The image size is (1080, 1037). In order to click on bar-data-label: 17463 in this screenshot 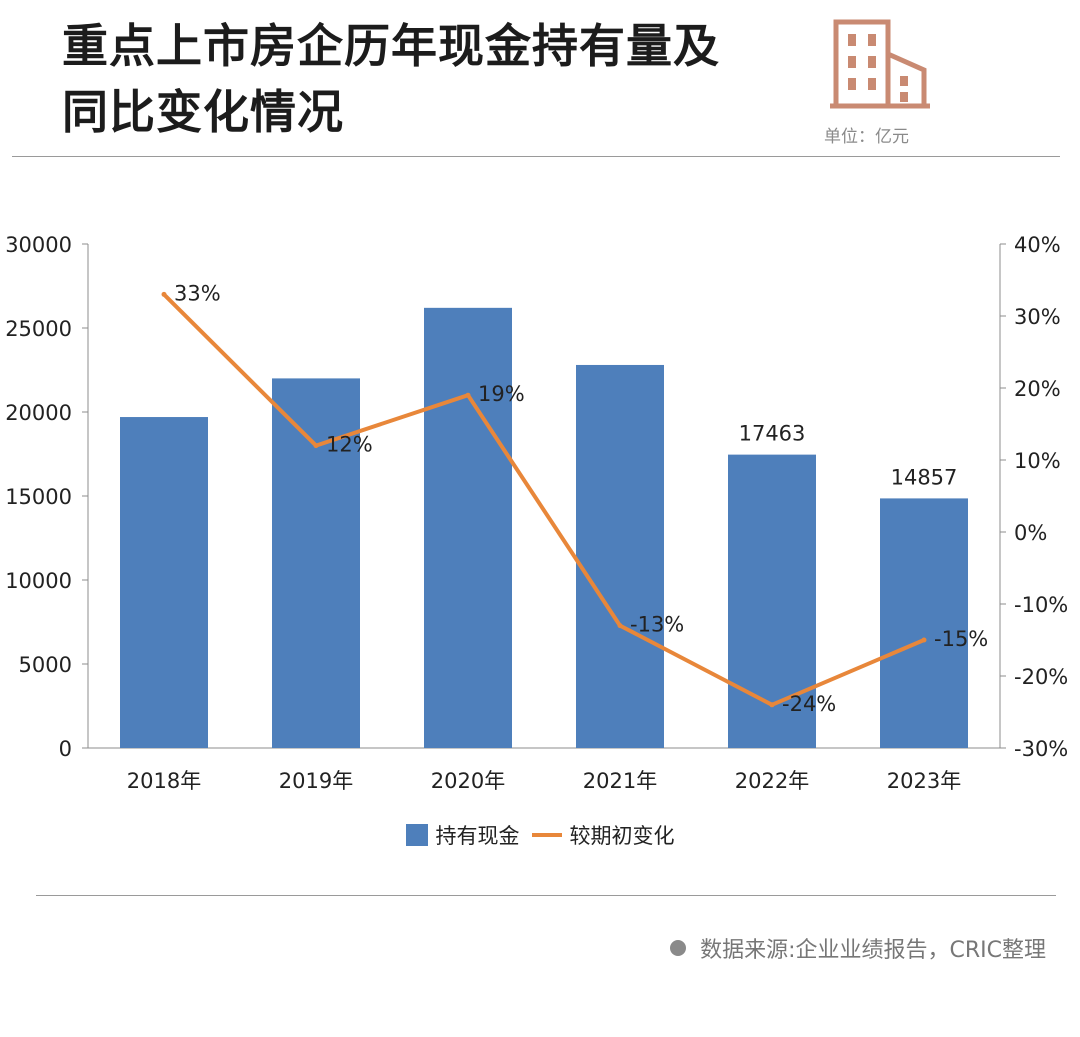, I will do `click(772, 434)`.